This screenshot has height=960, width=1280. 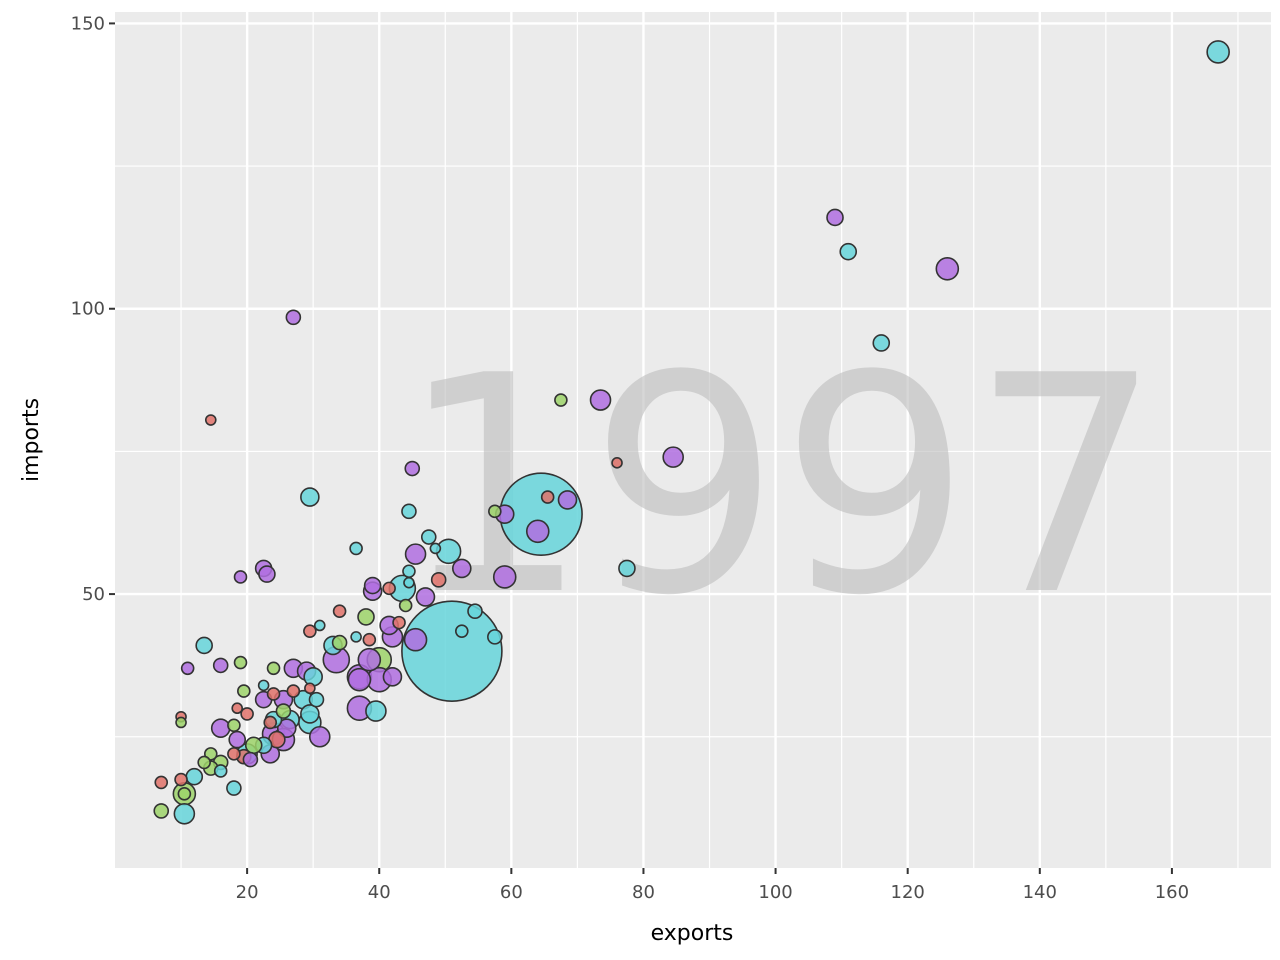 What do you see at coordinates (88, 309) in the screenshot?
I see `y-tick-label: 100` at bounding box center [88, 309].